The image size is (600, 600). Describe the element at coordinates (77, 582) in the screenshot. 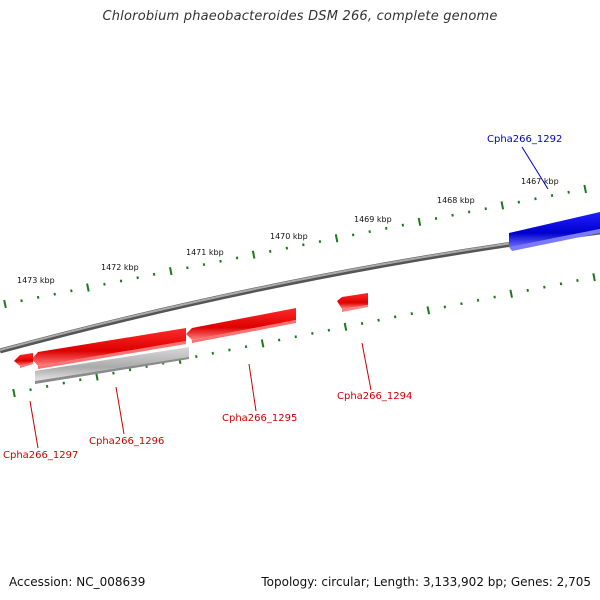

I see `accession-text: Accession: NC_008639` at that location.